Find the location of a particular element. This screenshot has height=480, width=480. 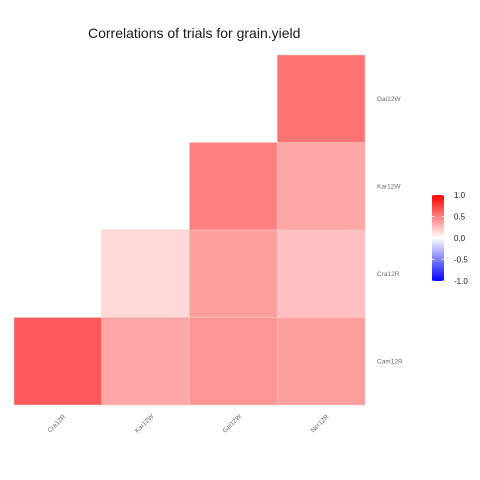

heatmap-cell-Gai12W-Cam12R is located at coordinates (234, 362).